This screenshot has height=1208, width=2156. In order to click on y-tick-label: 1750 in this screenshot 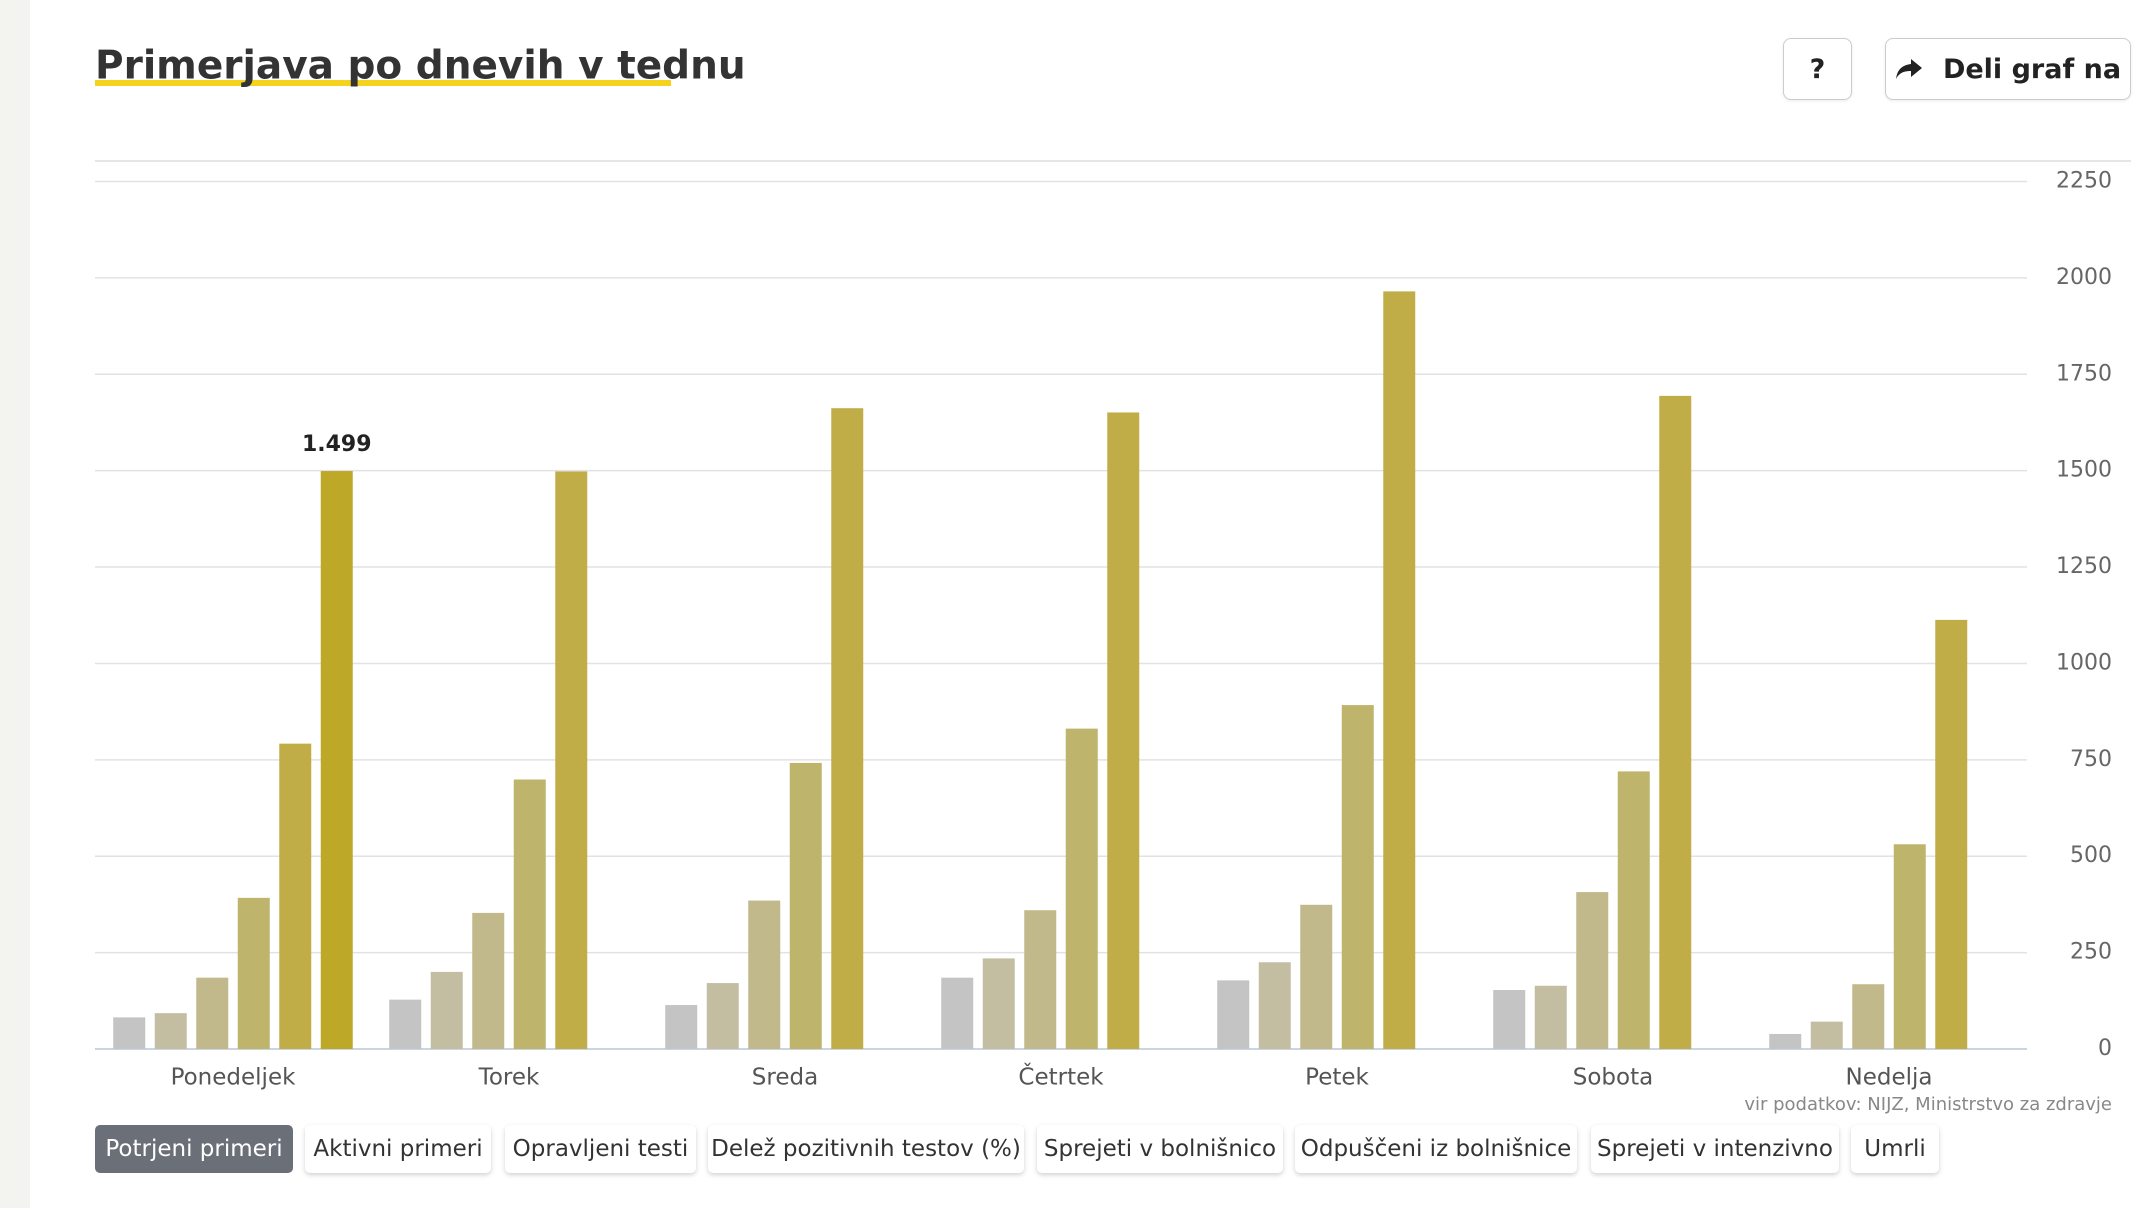, I will do `click(2084, 373)`.